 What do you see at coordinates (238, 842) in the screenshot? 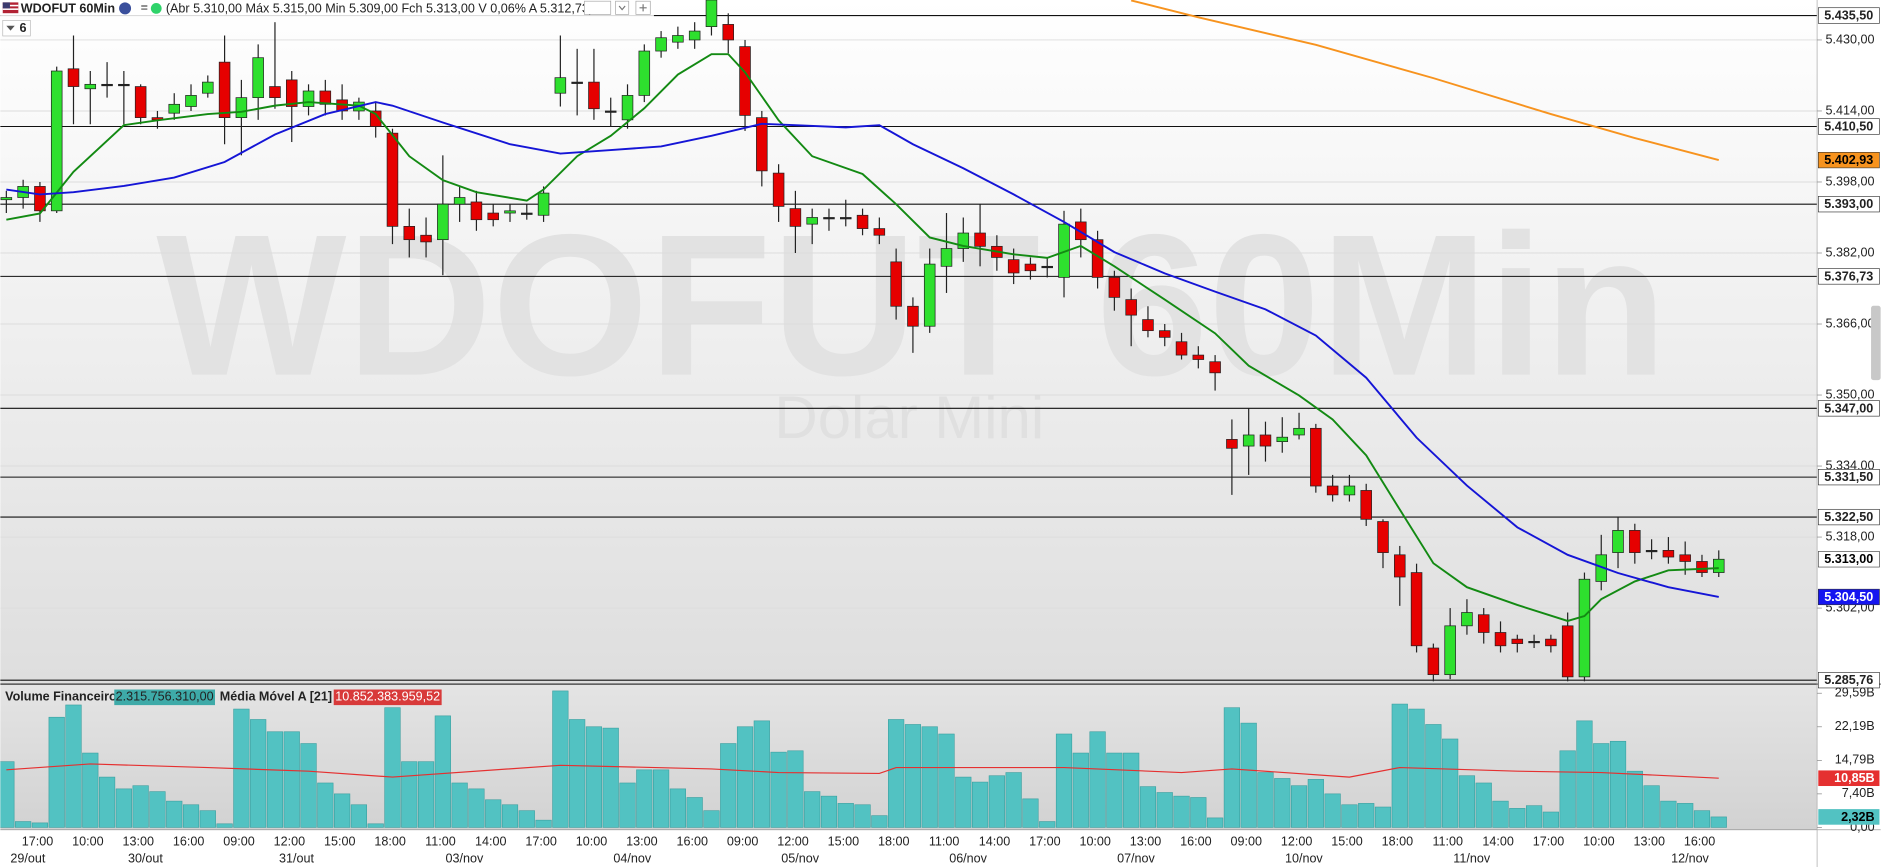
I see `x-tick-label: 09:00` at bounding box center [238, 842].